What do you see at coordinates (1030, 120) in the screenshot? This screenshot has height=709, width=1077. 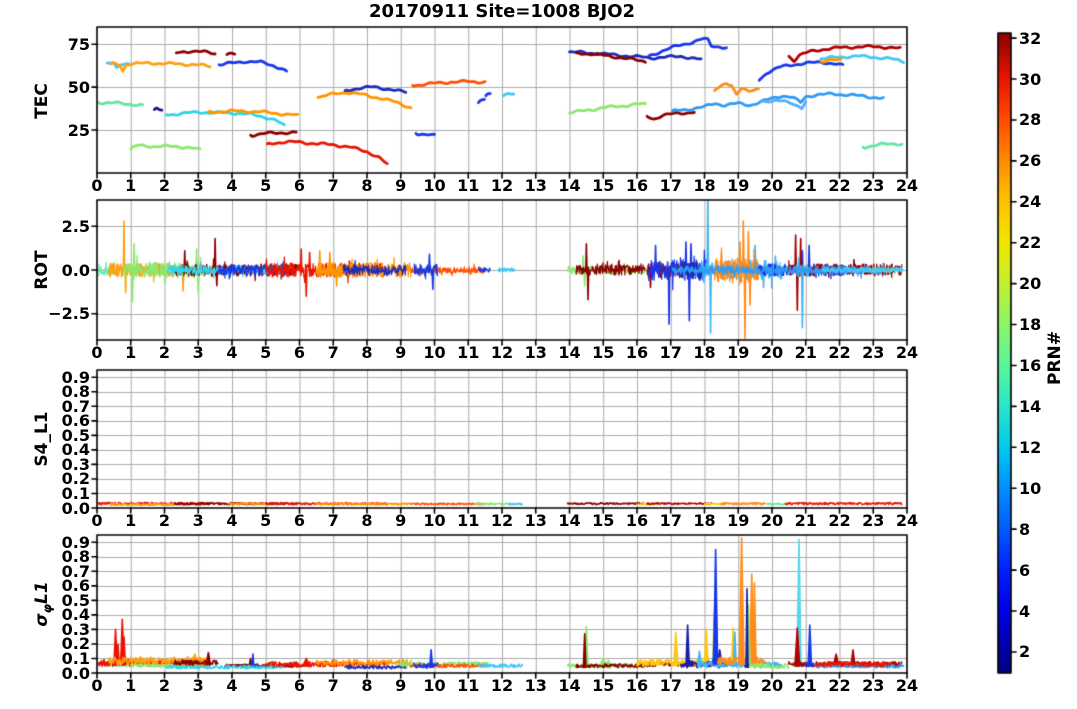 I see `colorbar-tick-label: 28` at bounding box center [1030, 120].